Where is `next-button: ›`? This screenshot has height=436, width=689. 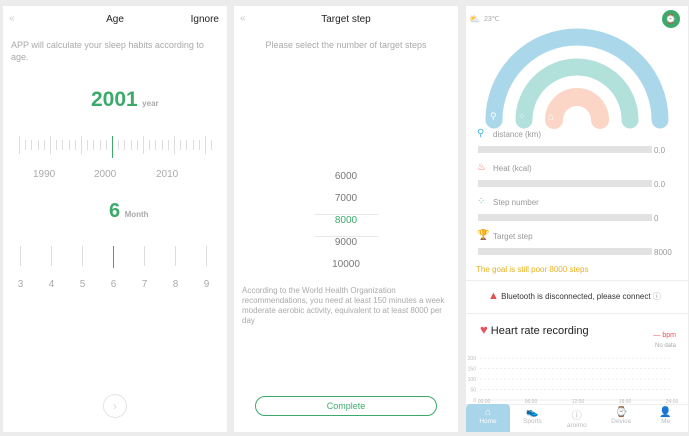 next-button: › is located at coordinates (115, 406).